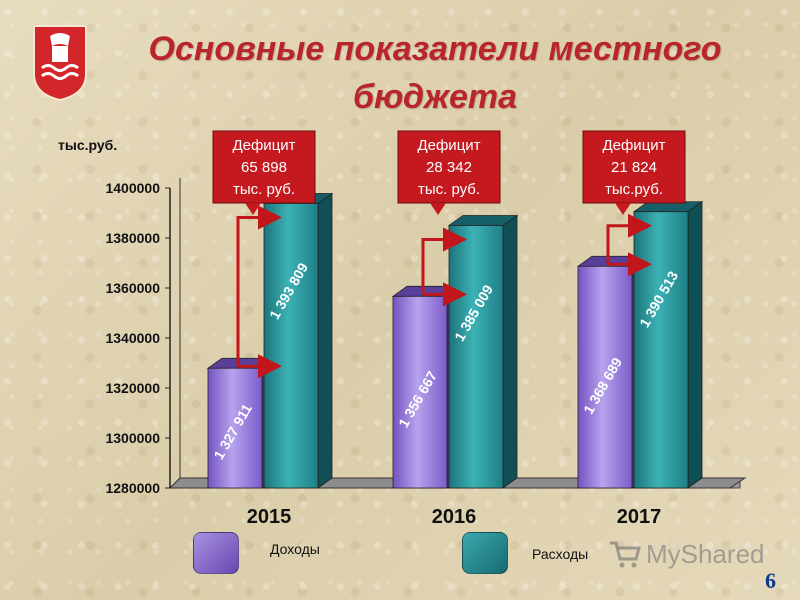 The width and height of the screenshot is (800, 600). What do you see at coordinates (88, 145) in the screenshot?
I see `y-axis-unit-label: тыс.руб.` at bounding box center [88, 145].